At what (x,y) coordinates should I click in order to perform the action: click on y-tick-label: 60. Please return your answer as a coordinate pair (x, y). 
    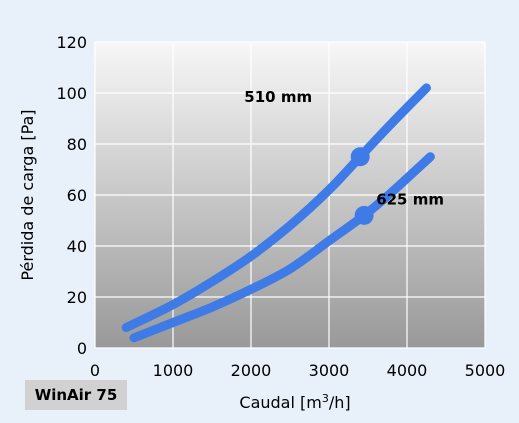
    Looking at the image, I should click on (77, 195).